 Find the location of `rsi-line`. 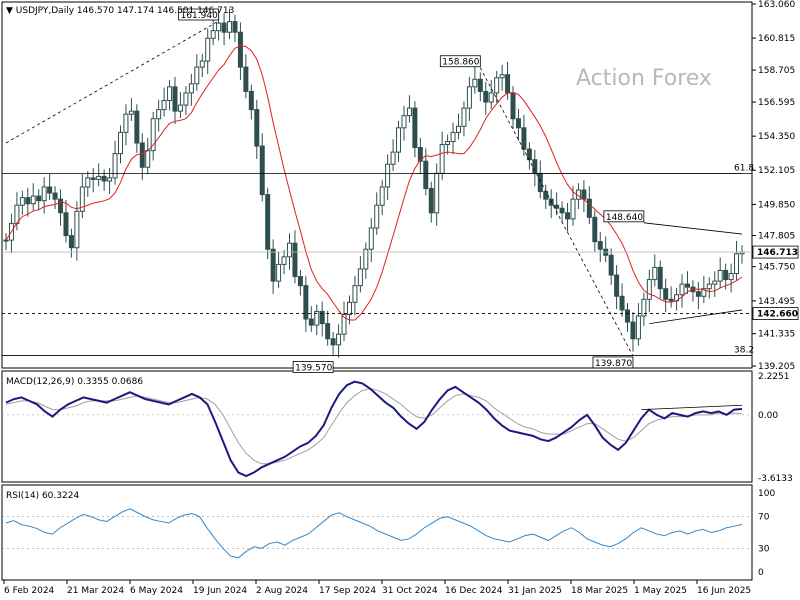

rsi-line is located at coordinates (374, 533).